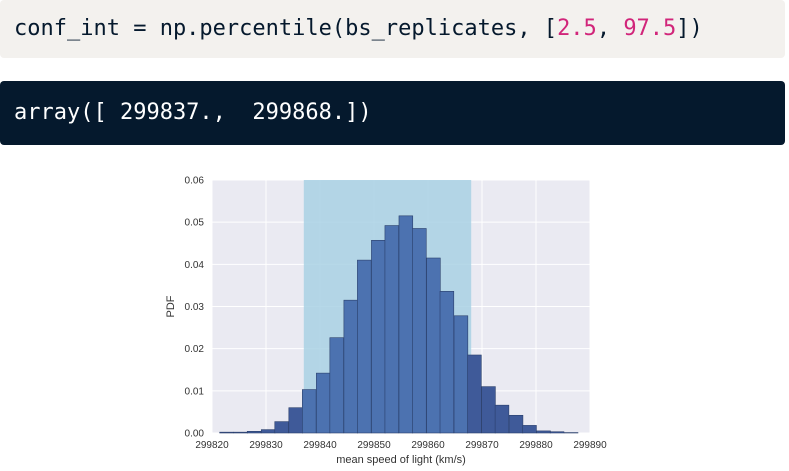 The width and height of the screenshot is (789, 471). What do you see at coordinates (193, 112) in the screenshot?
I see `output-text: array([ 299837., 299868.])` at bounding box center [193, 112].